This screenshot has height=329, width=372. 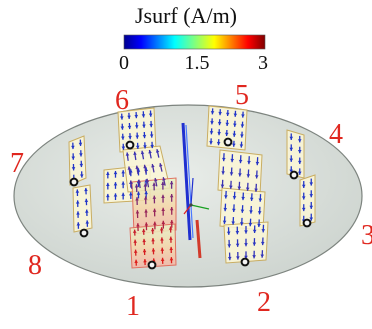 I want to click on port-label-3: 3, so click(x=366, y=235).